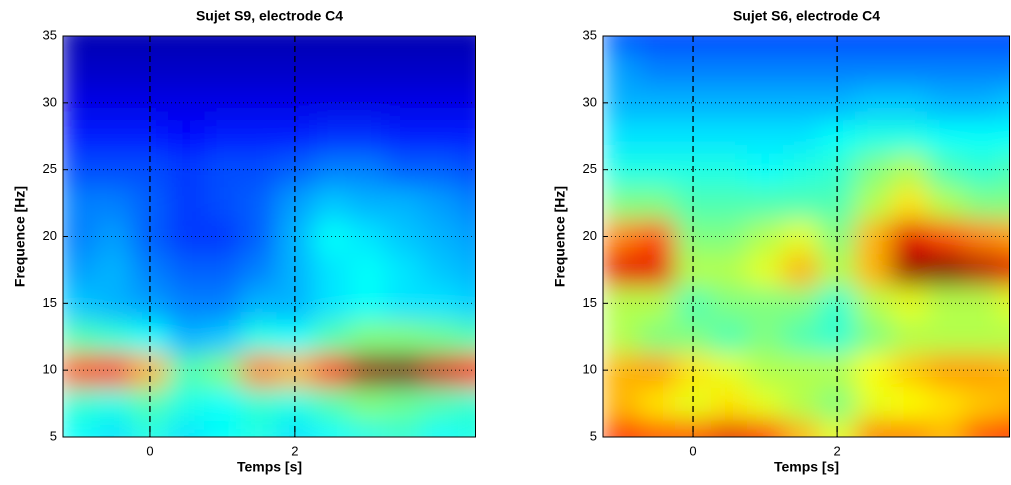 This screenshot has width=1011, height=485. Describe the element at coordinates (50, 302) in the screenshot. I see `y-tick-label: 15` at that location.